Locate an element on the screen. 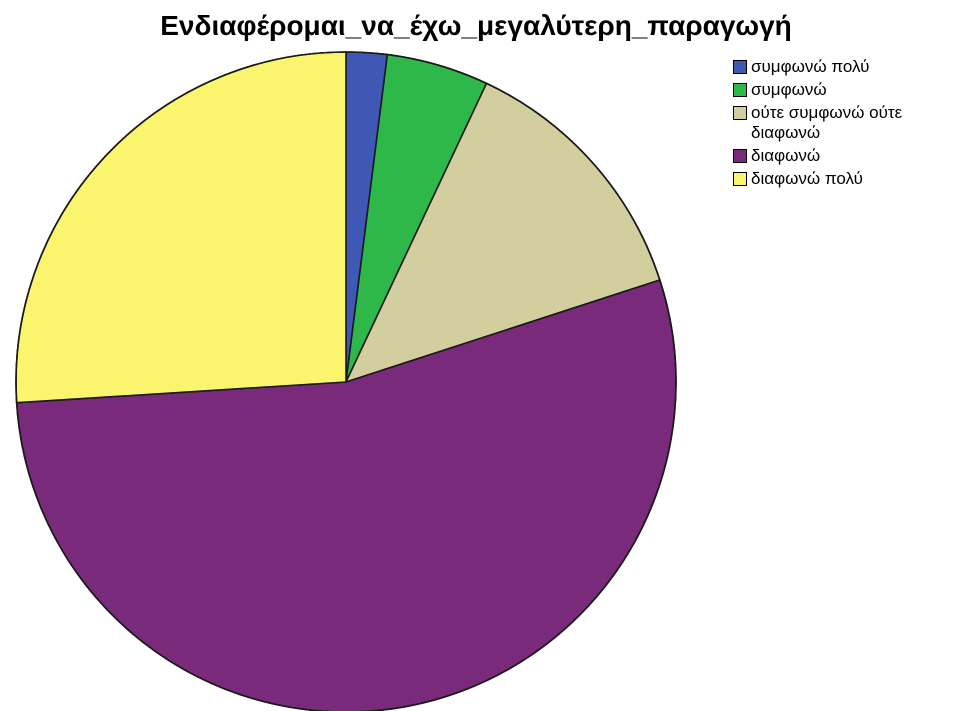  legend-swatch-strongly-disagree is located at coordinates (740, 179).